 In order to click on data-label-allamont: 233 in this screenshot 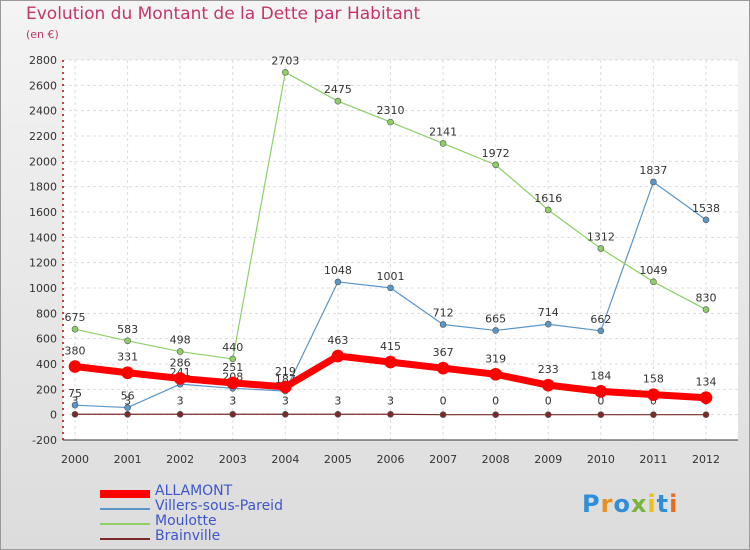, I will do `click(548, 369)`.